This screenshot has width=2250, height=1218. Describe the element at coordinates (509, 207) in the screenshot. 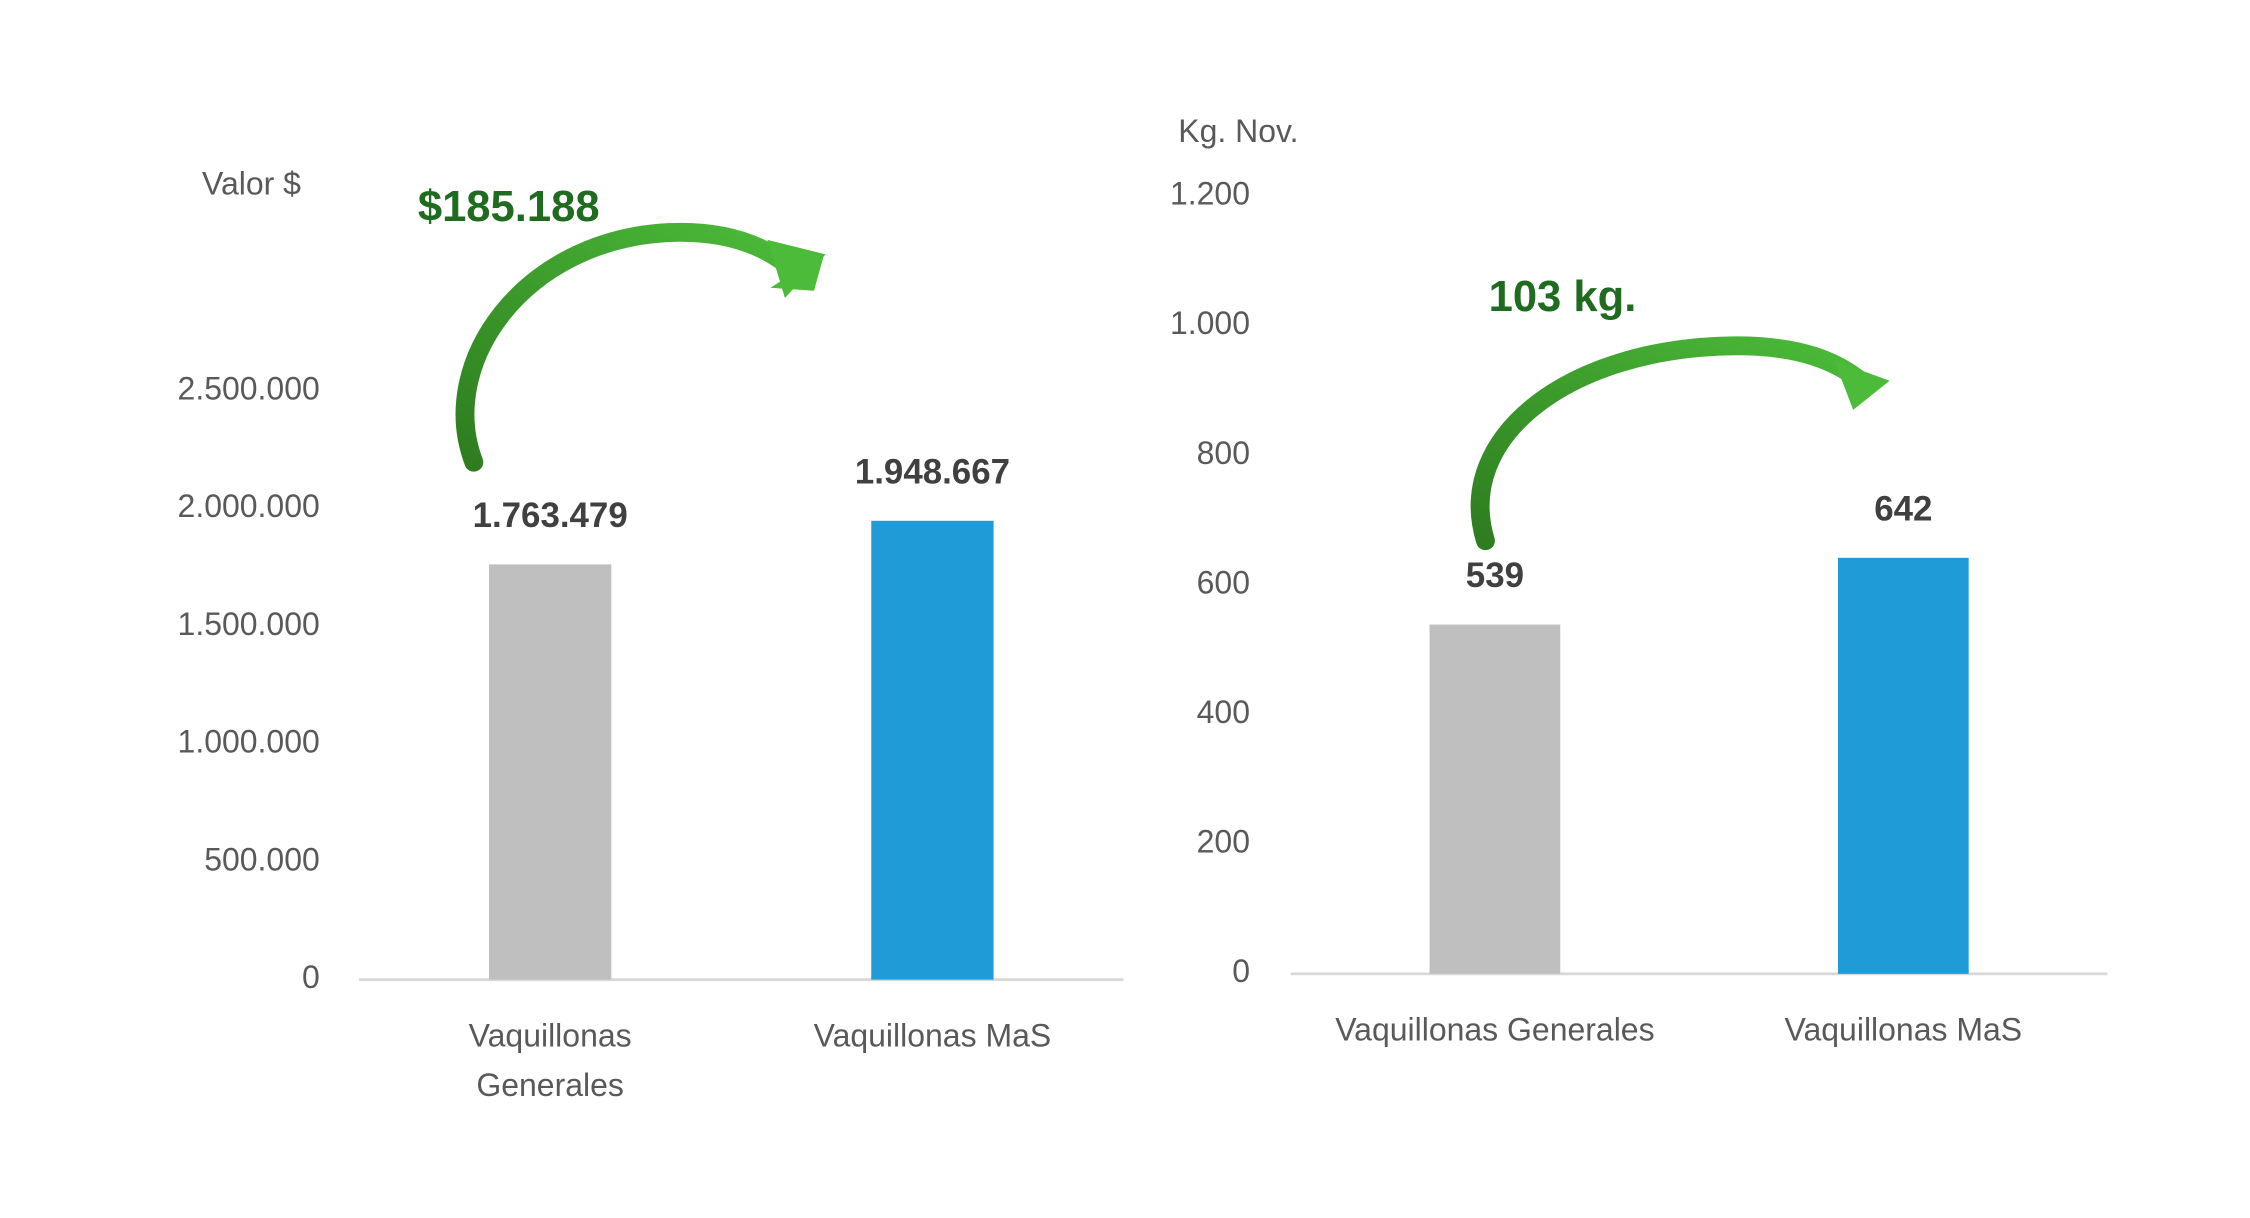

I see `annotation: $185.188` at that location.